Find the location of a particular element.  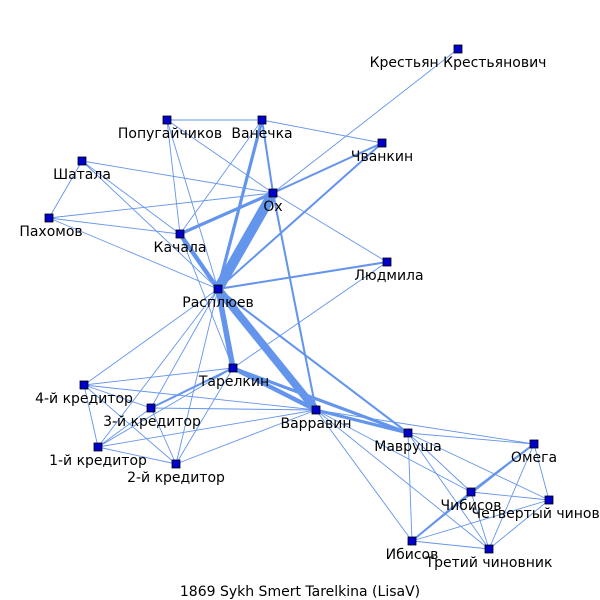

edge-tarelkin-kreditor3 is located at coordinates (192, 388).